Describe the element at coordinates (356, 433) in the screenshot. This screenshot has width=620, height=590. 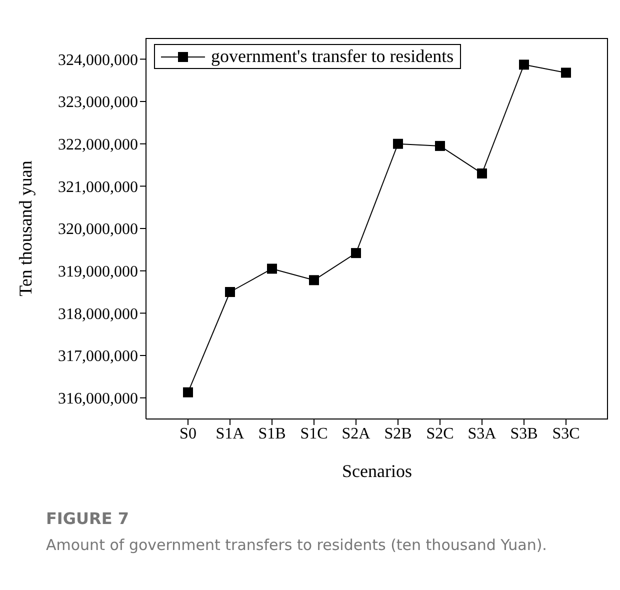
I see `x-tick-label: S2A` at that location.